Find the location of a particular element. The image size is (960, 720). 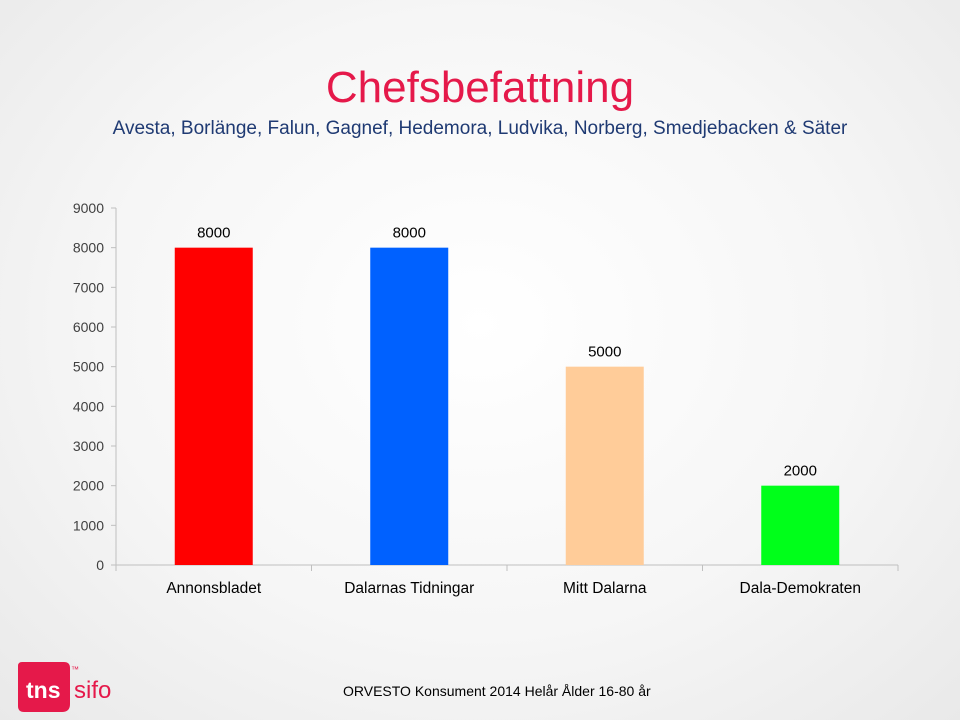

y-tick-label: 0 is located at coordinates (100, 565).